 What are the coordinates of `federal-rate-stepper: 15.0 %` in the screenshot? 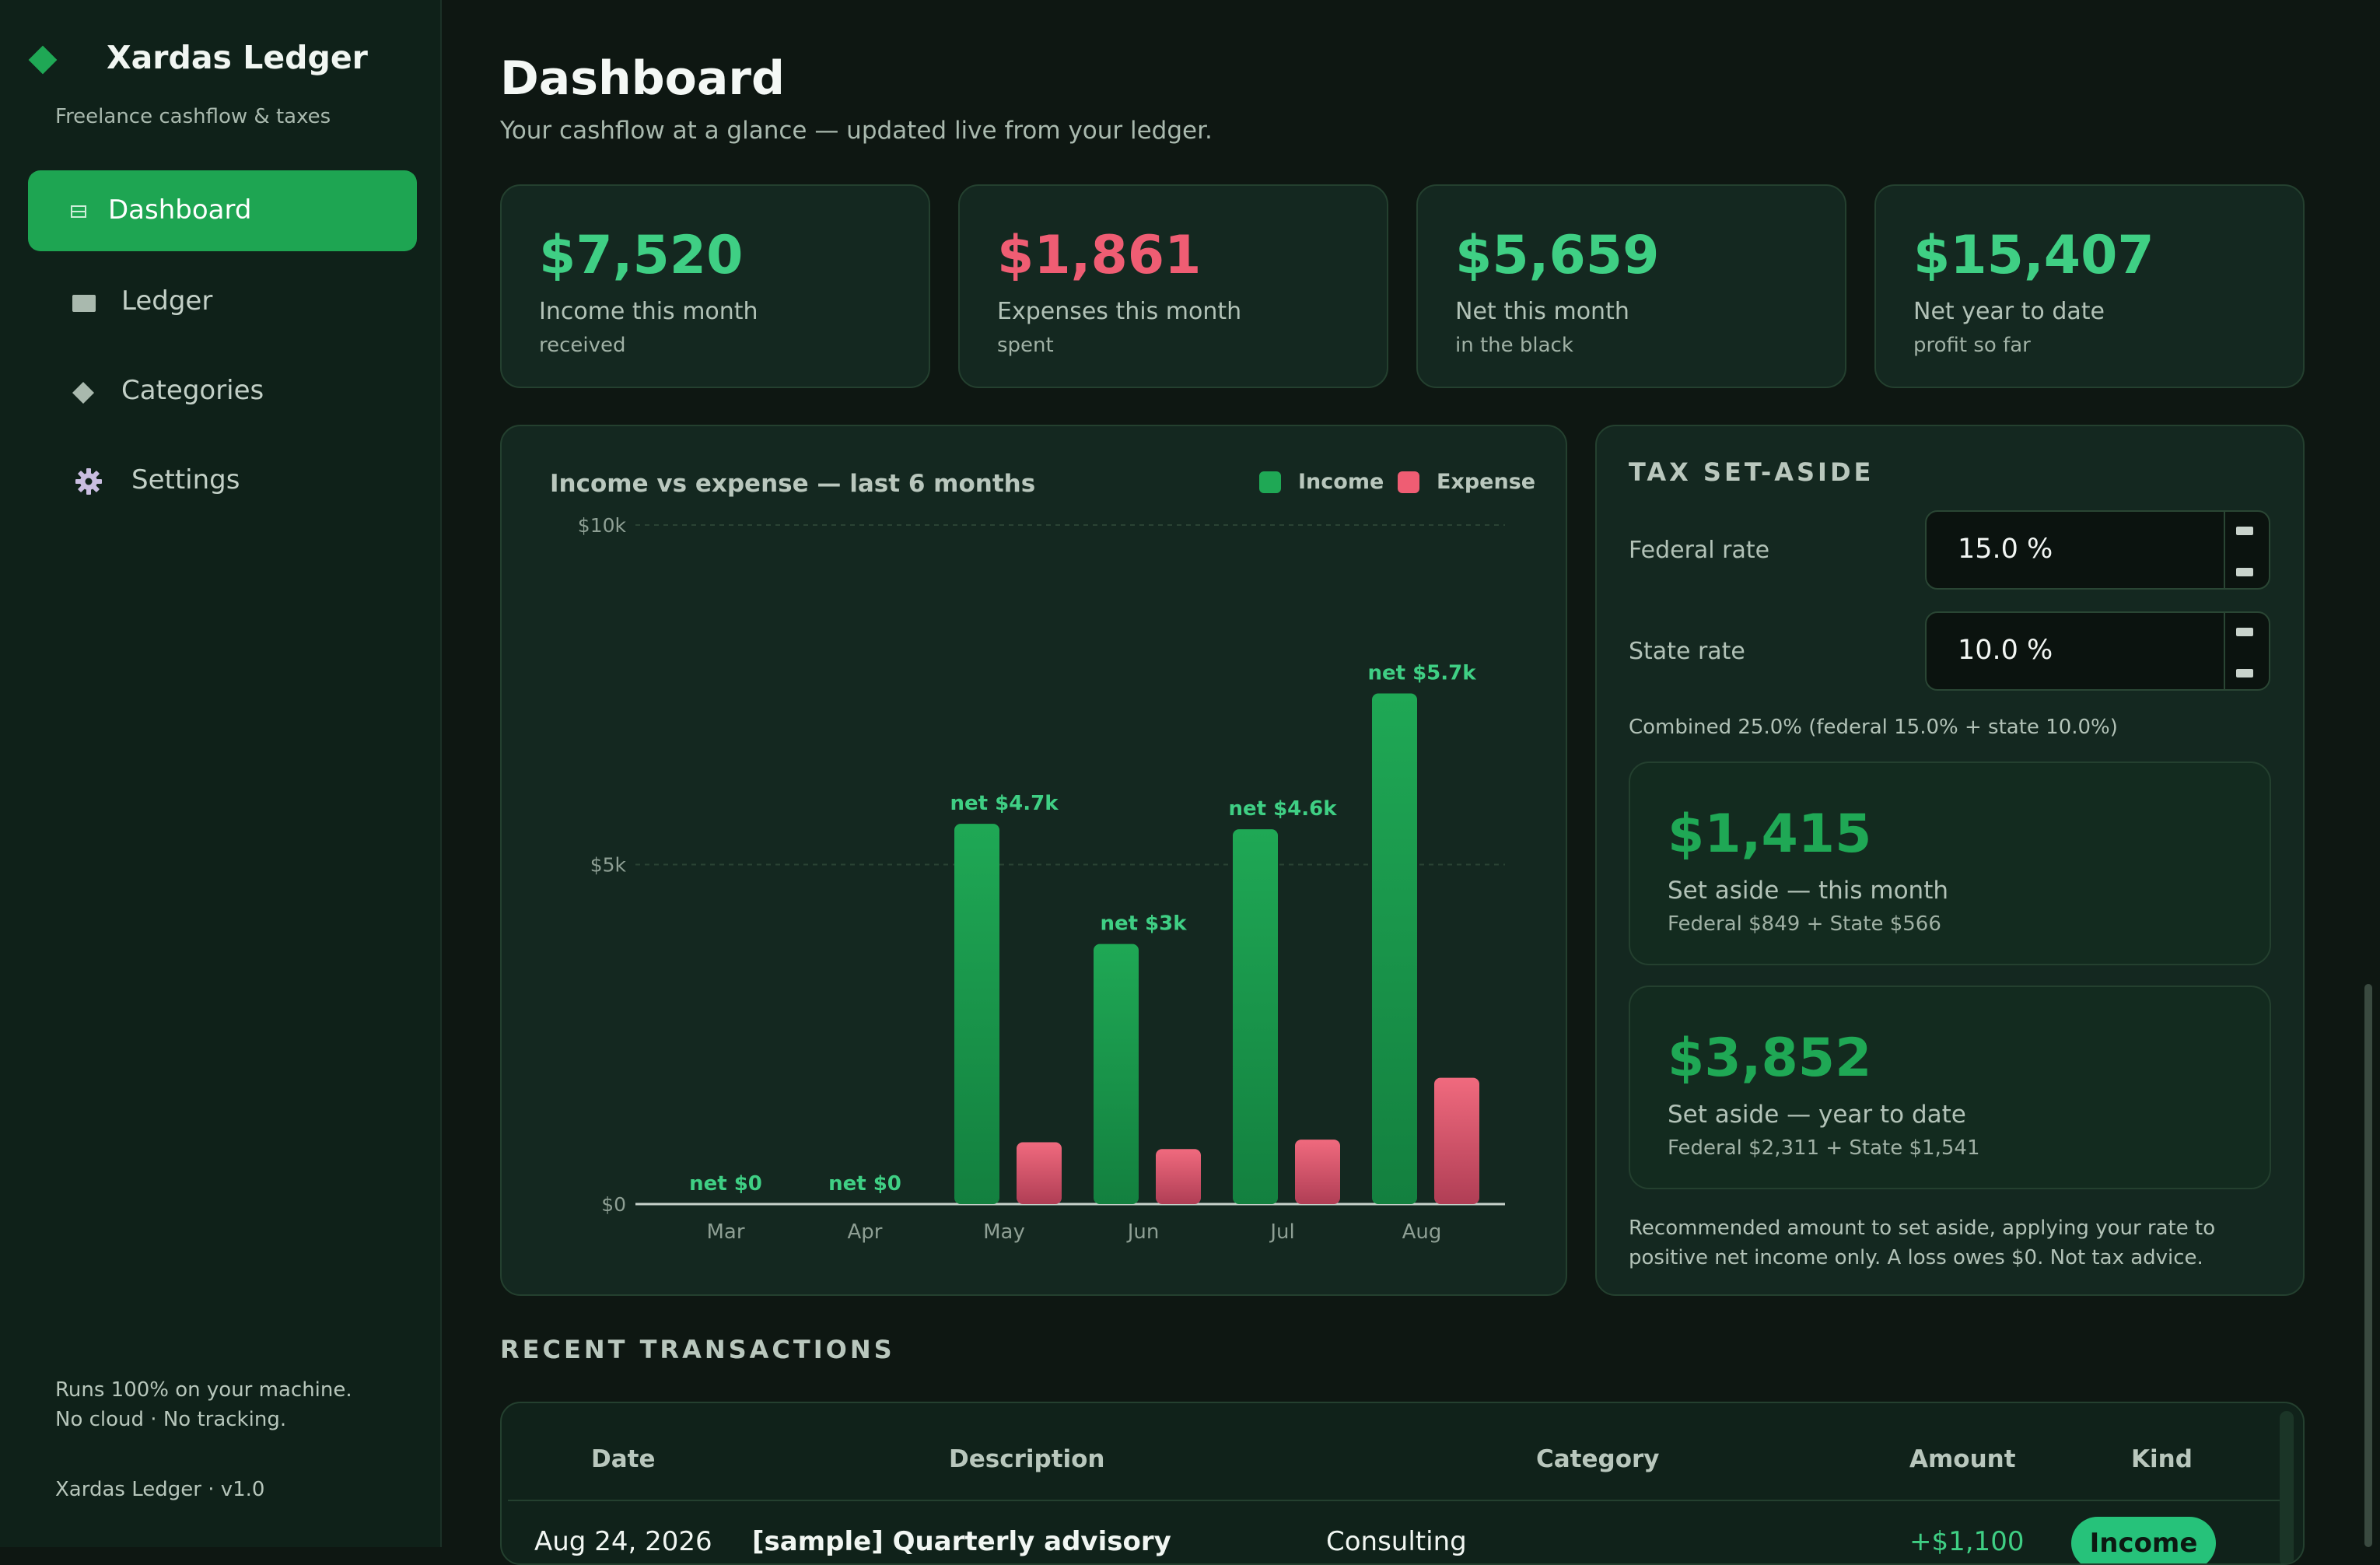 It's located at (2098, 550).